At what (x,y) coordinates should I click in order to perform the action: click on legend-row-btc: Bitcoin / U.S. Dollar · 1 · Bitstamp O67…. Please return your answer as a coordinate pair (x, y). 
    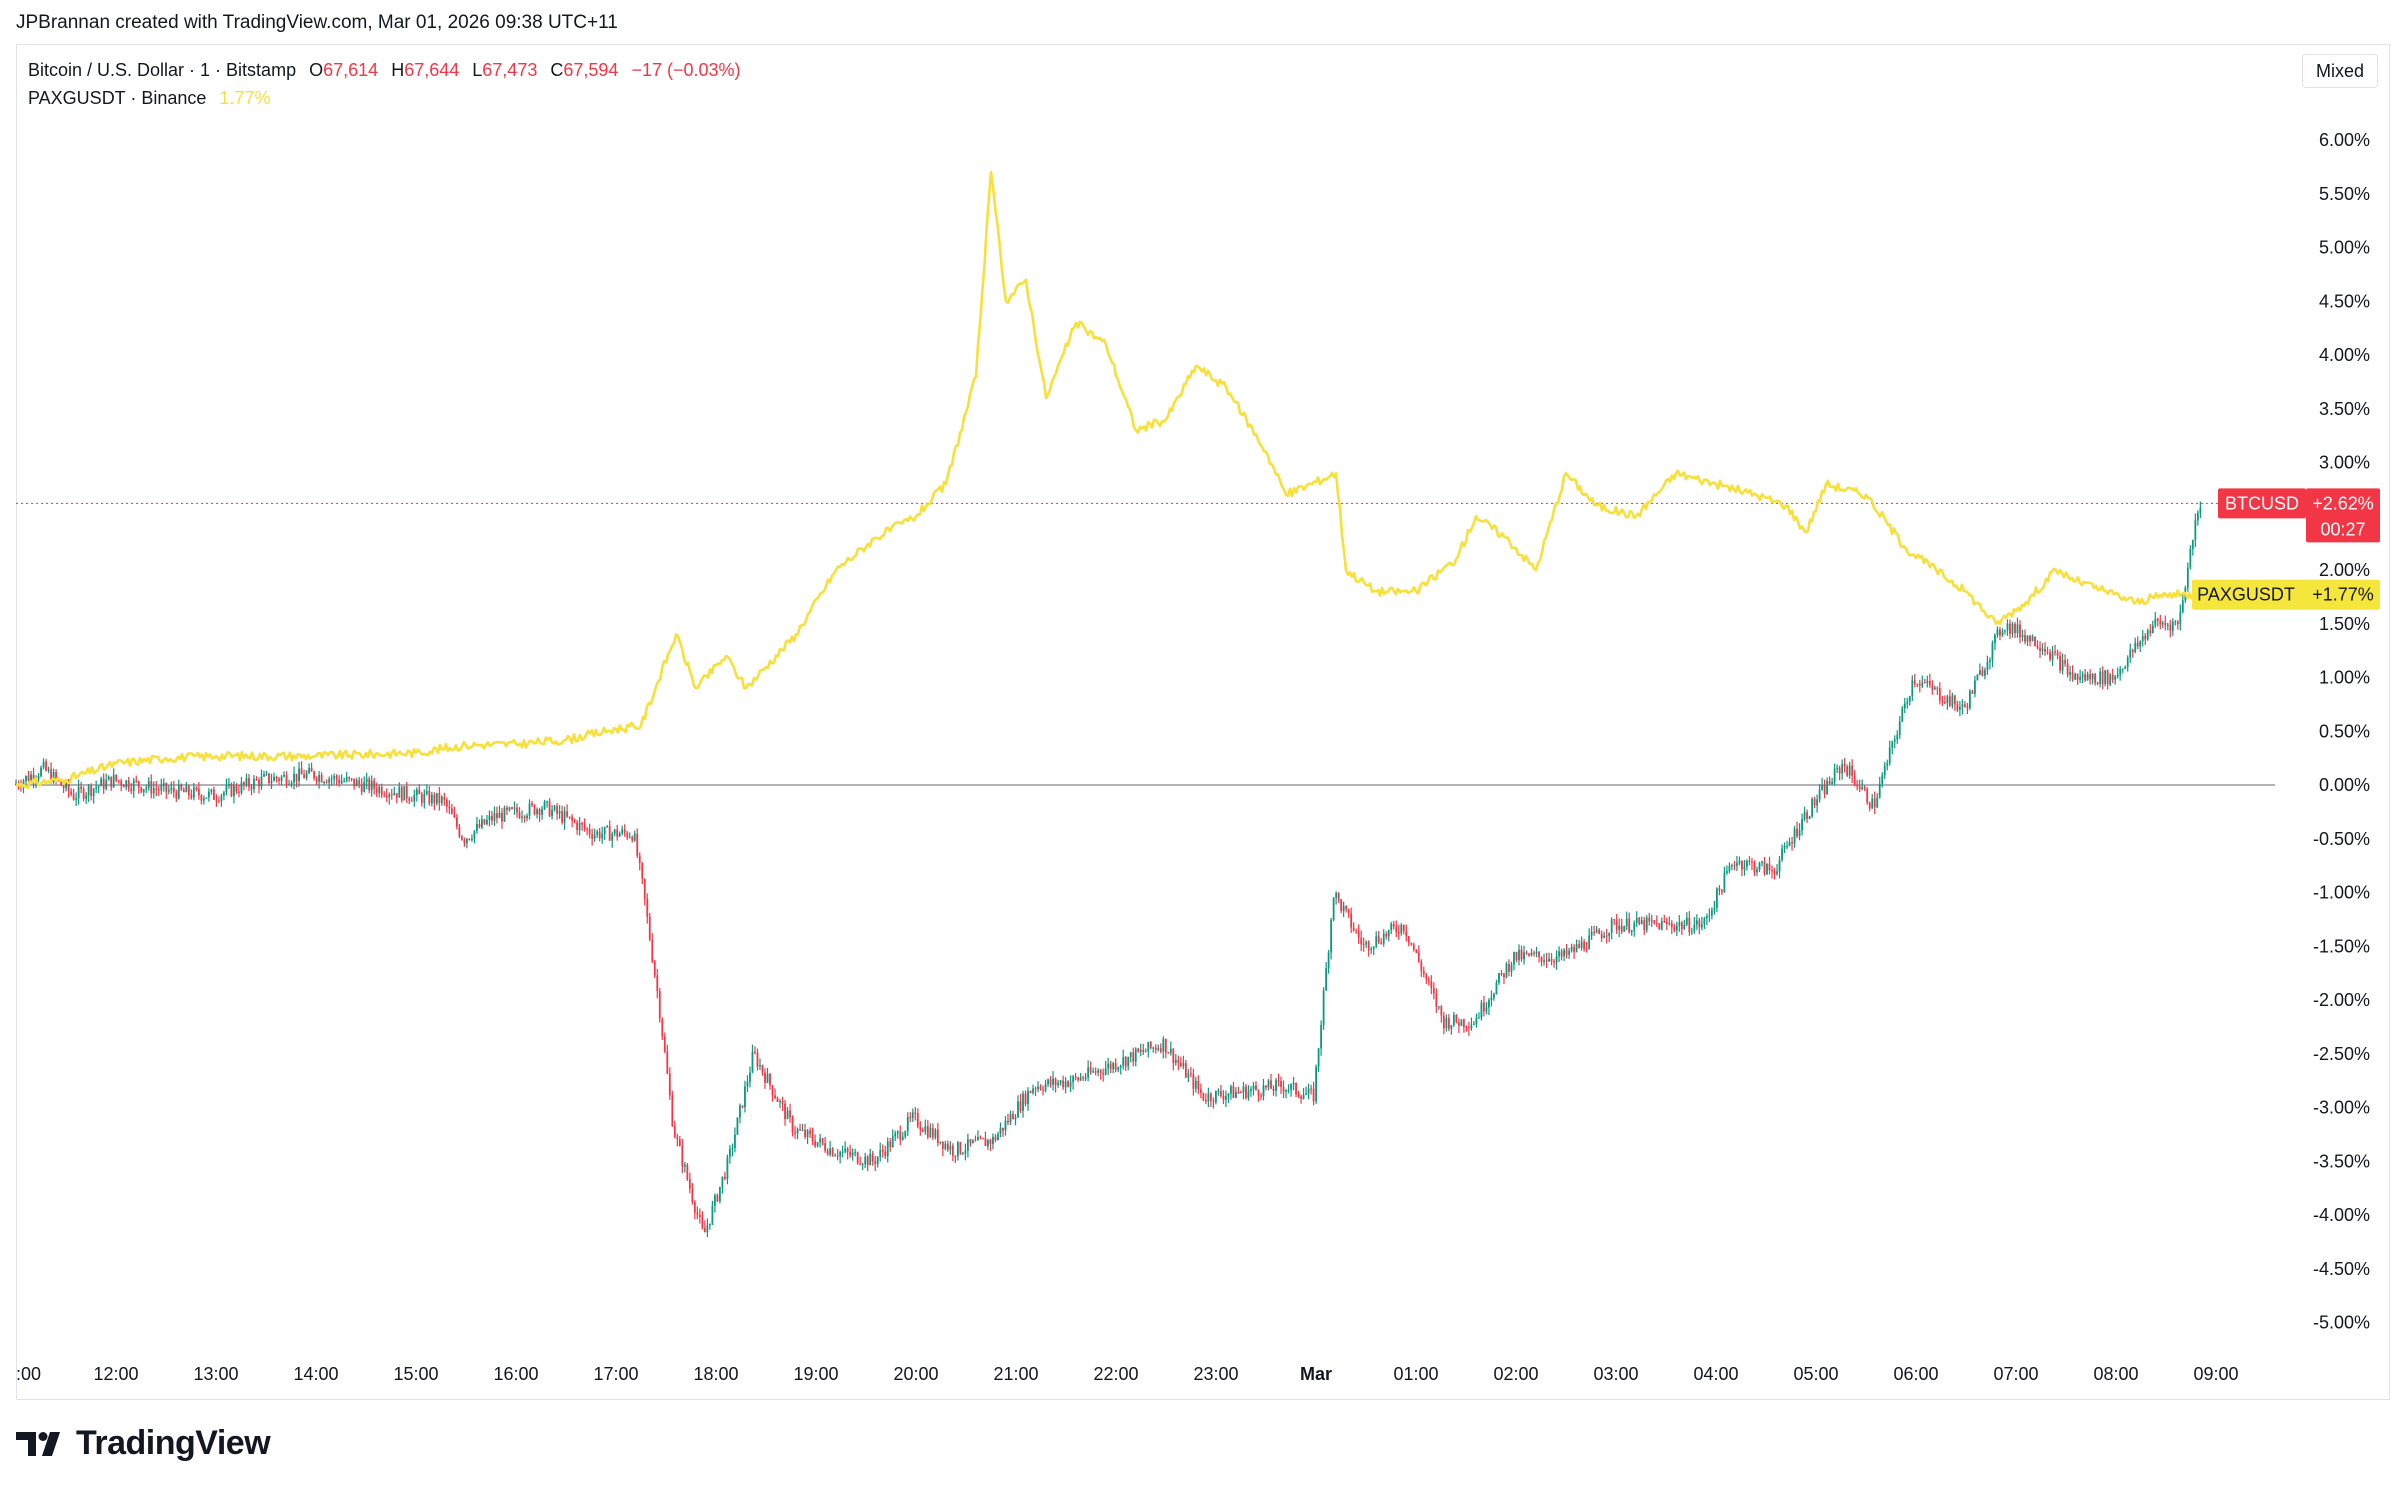
    Looking at the image, I should click on (384, 70).